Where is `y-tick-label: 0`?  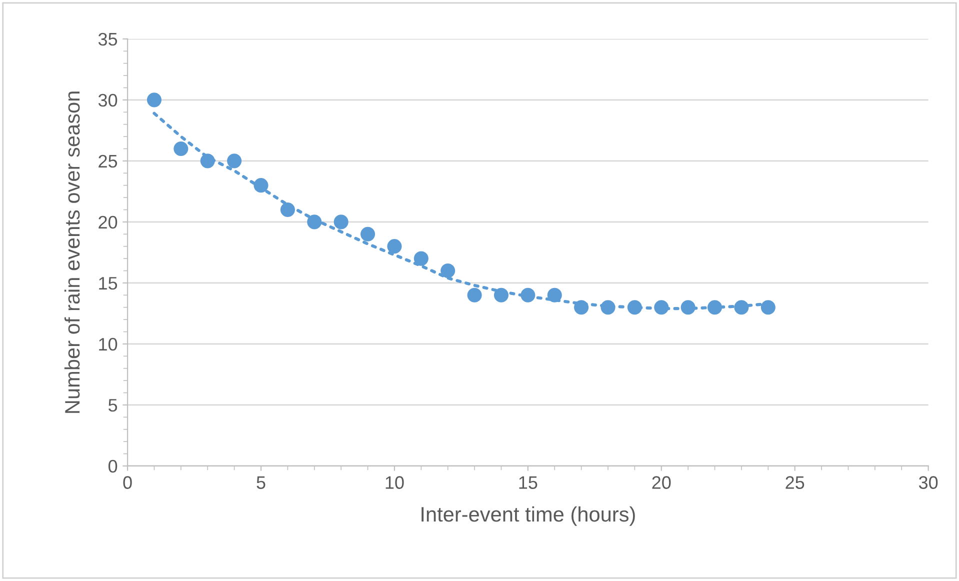
y-tick-label: 0 is located at coordinates (113, 466).